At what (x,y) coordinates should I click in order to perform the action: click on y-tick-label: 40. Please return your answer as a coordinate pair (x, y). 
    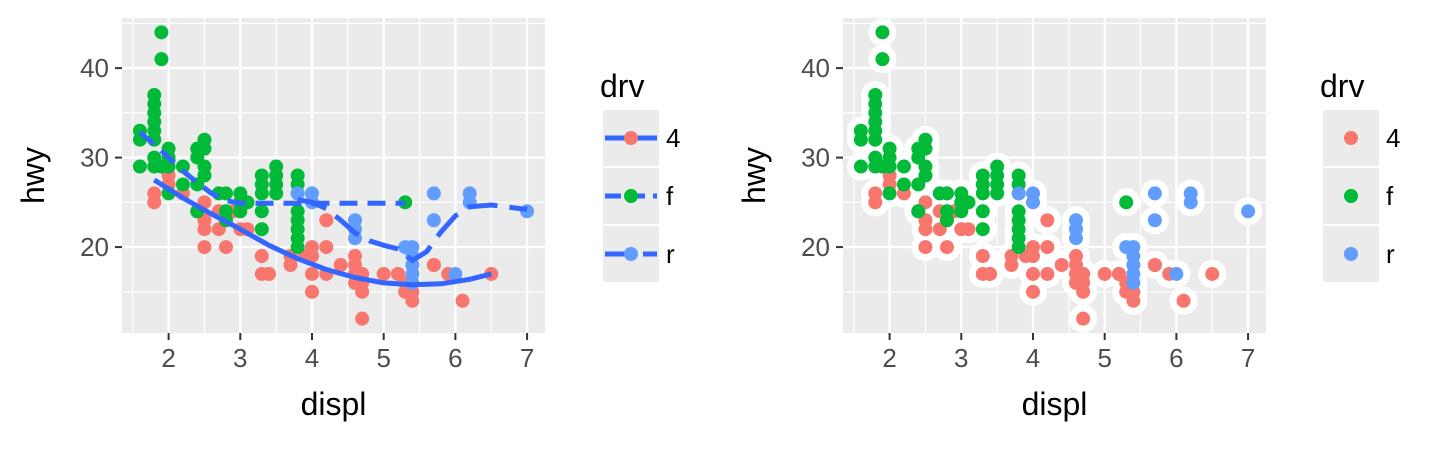
    Looking at the image, I should click on (815, 68).